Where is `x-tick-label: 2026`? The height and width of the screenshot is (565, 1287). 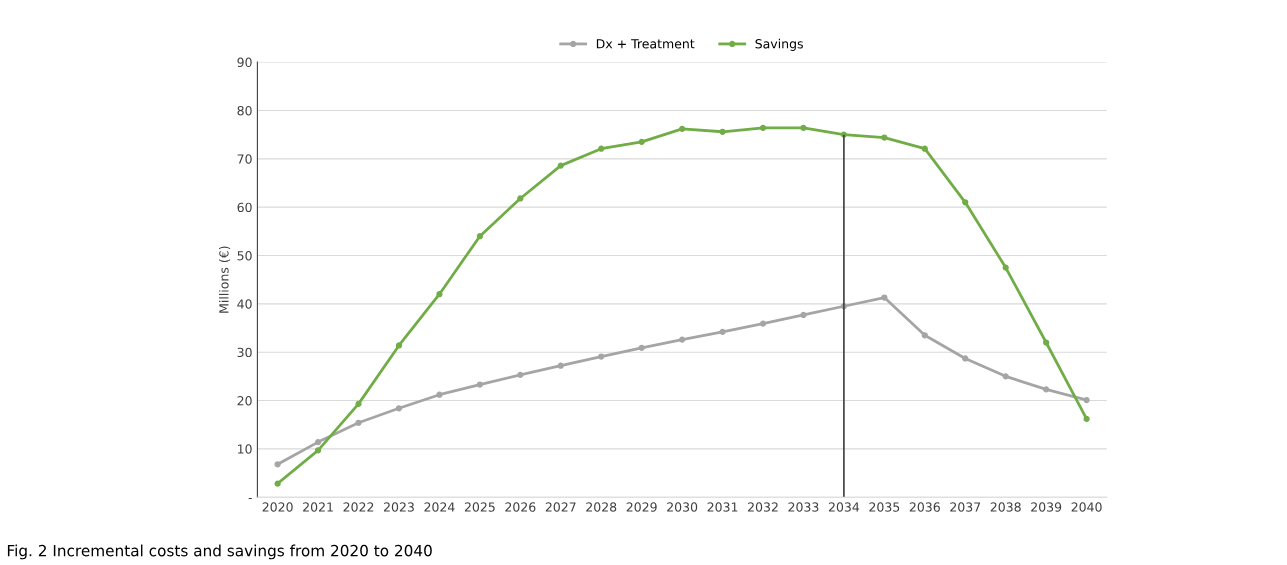 x-tick-label: 2026 is located at coordinates (520, 507).